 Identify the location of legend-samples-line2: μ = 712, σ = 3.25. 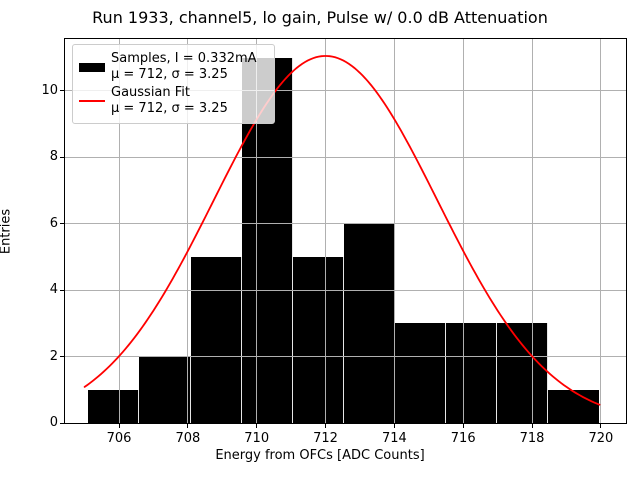
(169, 74).